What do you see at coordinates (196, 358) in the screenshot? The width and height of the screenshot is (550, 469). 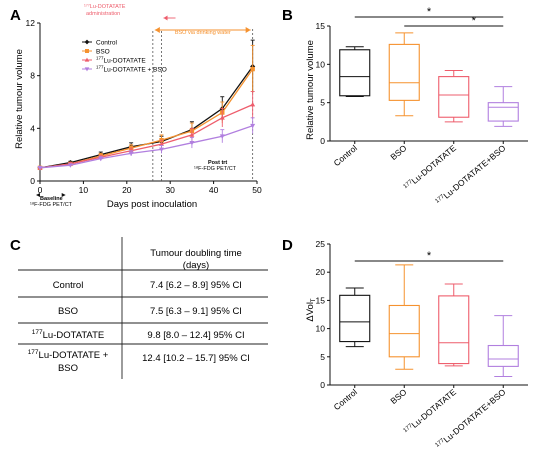 I see `table-row-value: 12.4 [10.2 – 15.7] 95% CI` at bounding box center [196, 358].